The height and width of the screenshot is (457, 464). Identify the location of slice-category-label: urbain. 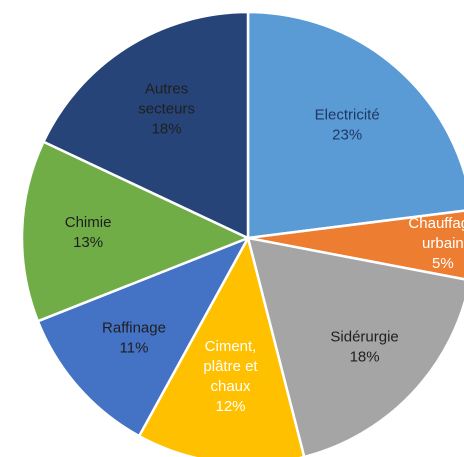
(443, 243).